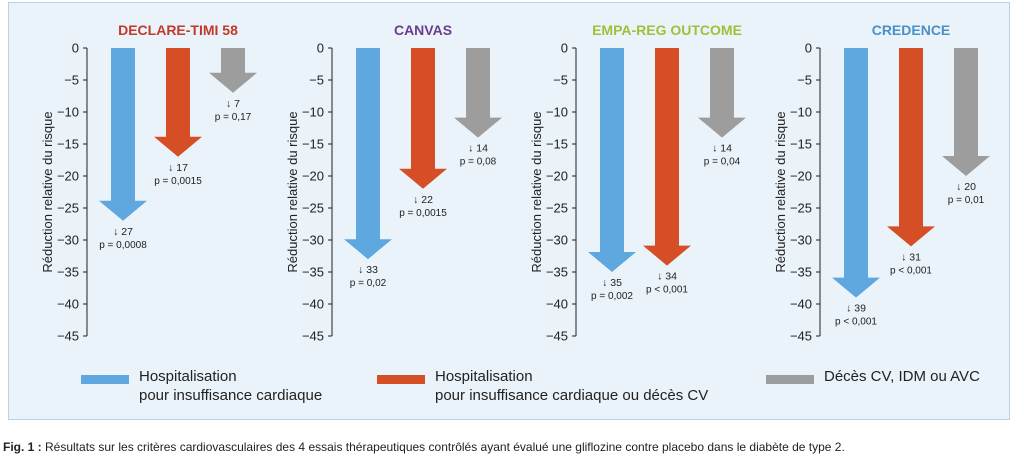 The image size is (1024, 461). What do you see at coordinates (966, 200) in the screenshot?
I see `data-label-p: p = 0,01` at bounding box center [966, 200].